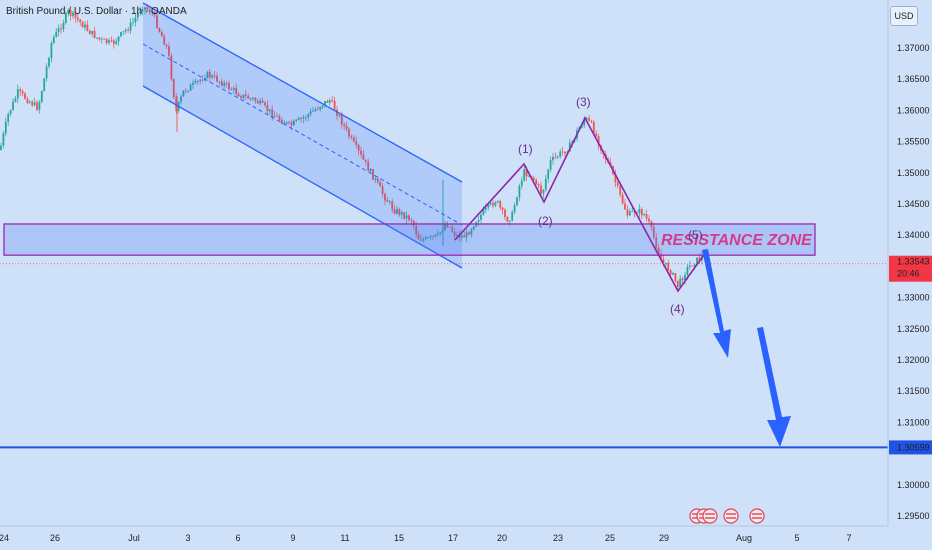 The width and height of the screenshot is (932, 550). I want to click on x-tick-label: Jul, so click(134, 538).